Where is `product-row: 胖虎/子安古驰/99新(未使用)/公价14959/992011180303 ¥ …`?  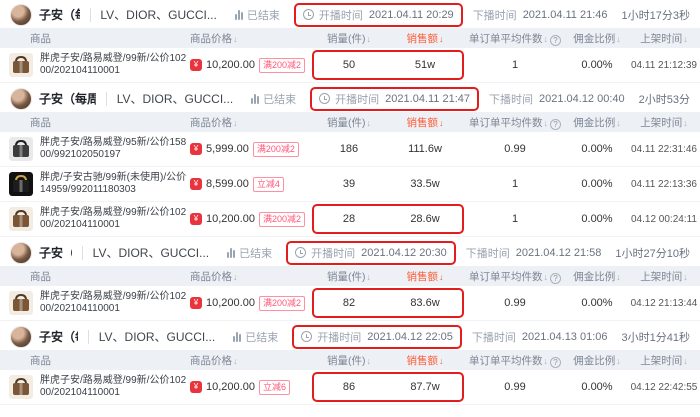 product-row: 胖虎/子安古驰/99新(未使用)/公价14959/992011180303 ¥ … is located at coordinates (350, 184).